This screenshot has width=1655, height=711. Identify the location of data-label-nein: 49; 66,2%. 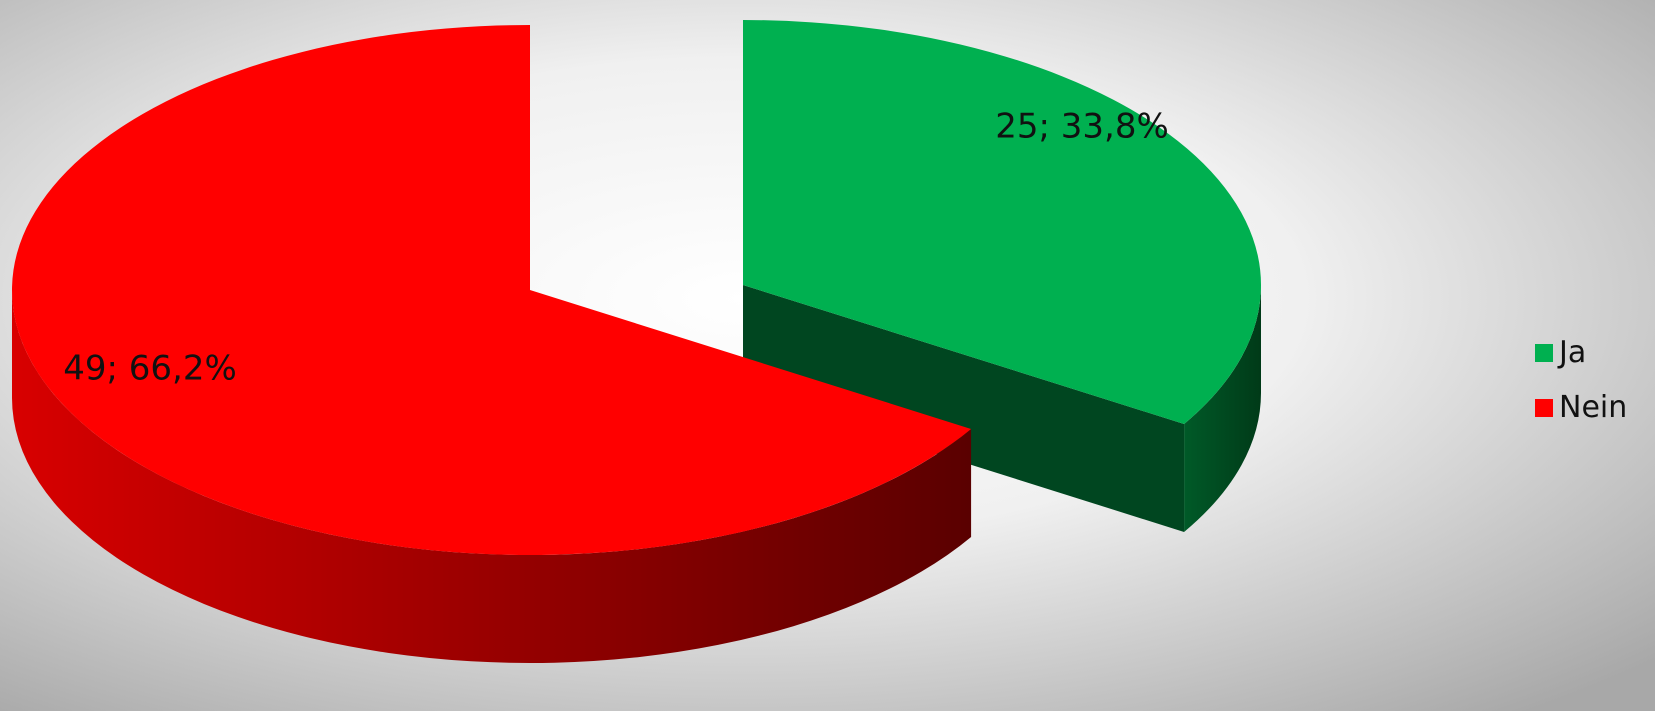
(150, 369).